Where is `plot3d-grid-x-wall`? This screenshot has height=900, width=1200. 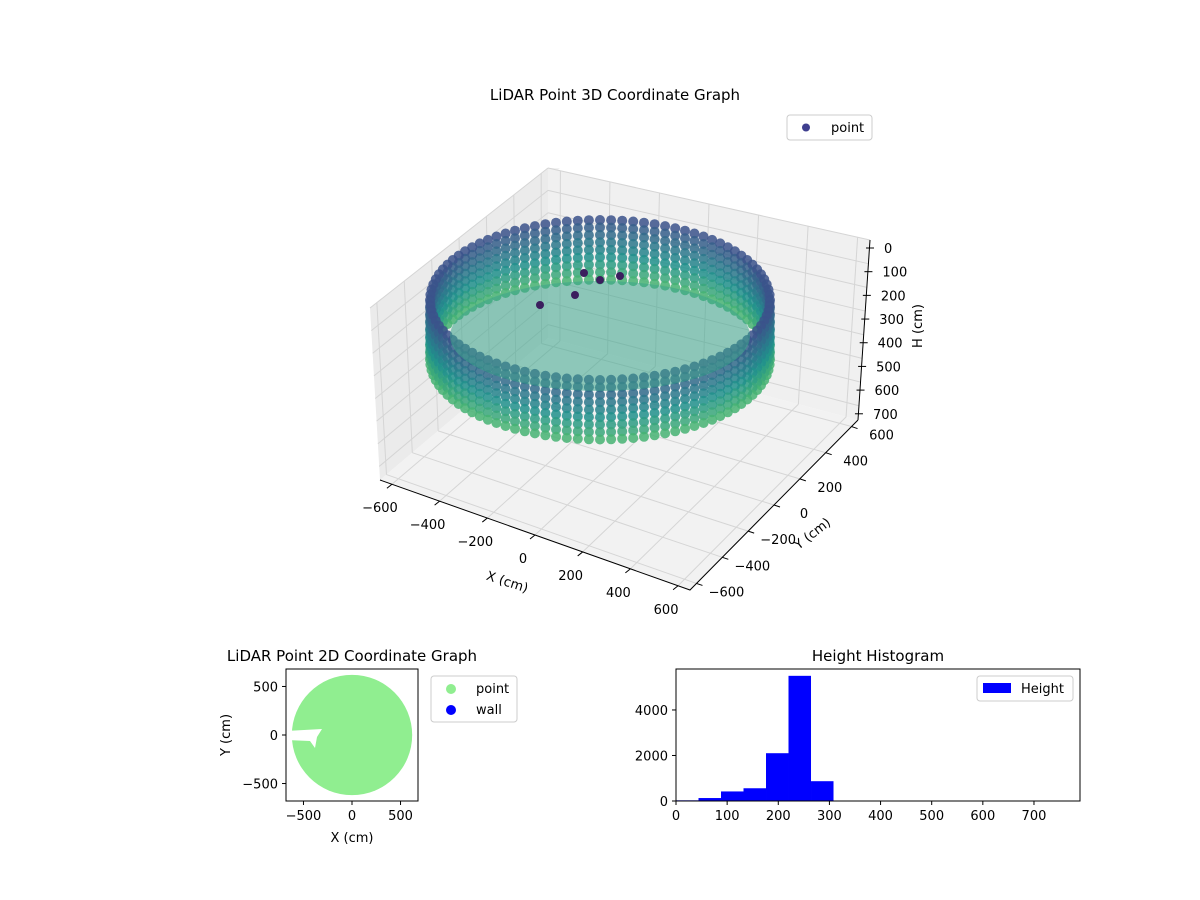 plot3d-grid-x-wall is located at coordinates (803, 315).